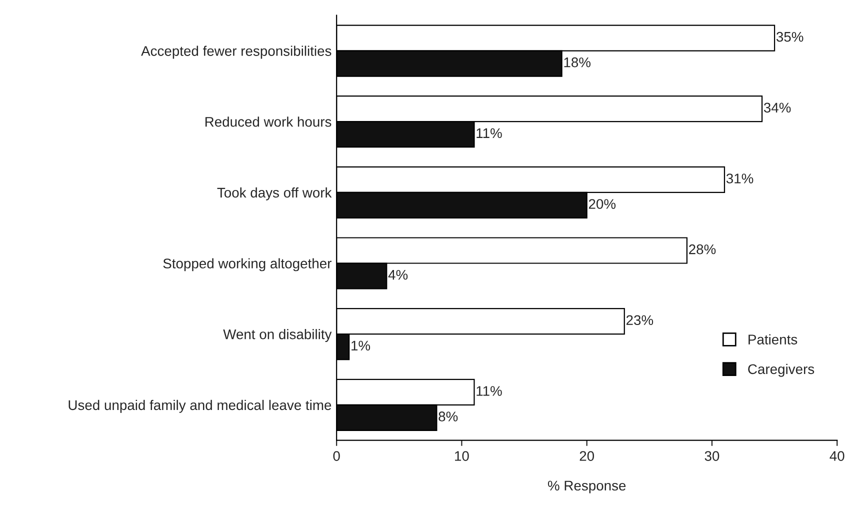  What do you see at coordinates (640, 320) in the screenshot?
I see `data-label: 23%` at bounding box center [640, 320].